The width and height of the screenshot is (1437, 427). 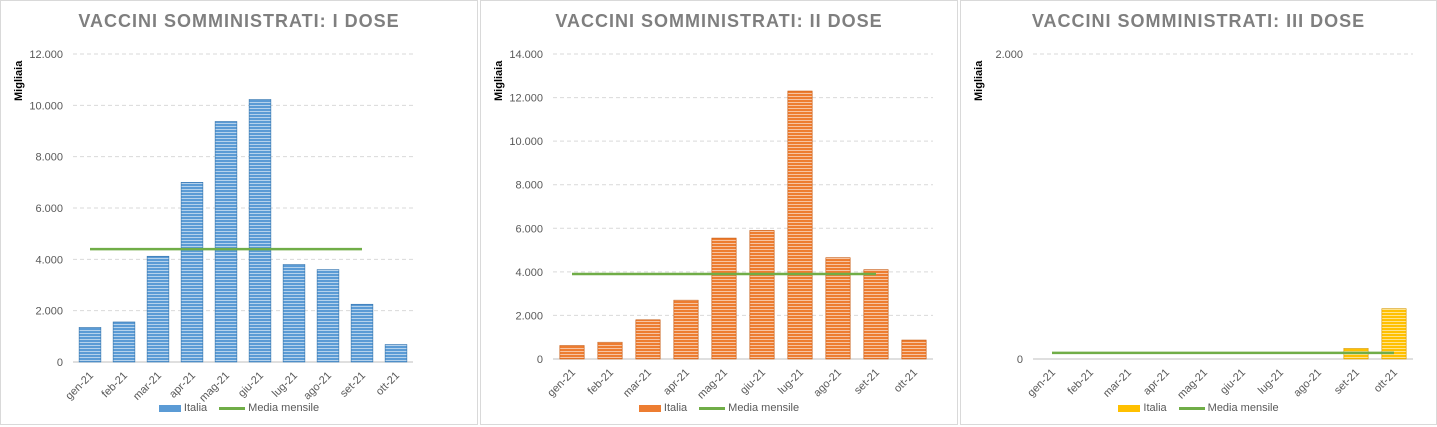 I want to click on chart-title: VACCINI SOMMINISTRATI: I DOSE, so click(x=239, y=21).